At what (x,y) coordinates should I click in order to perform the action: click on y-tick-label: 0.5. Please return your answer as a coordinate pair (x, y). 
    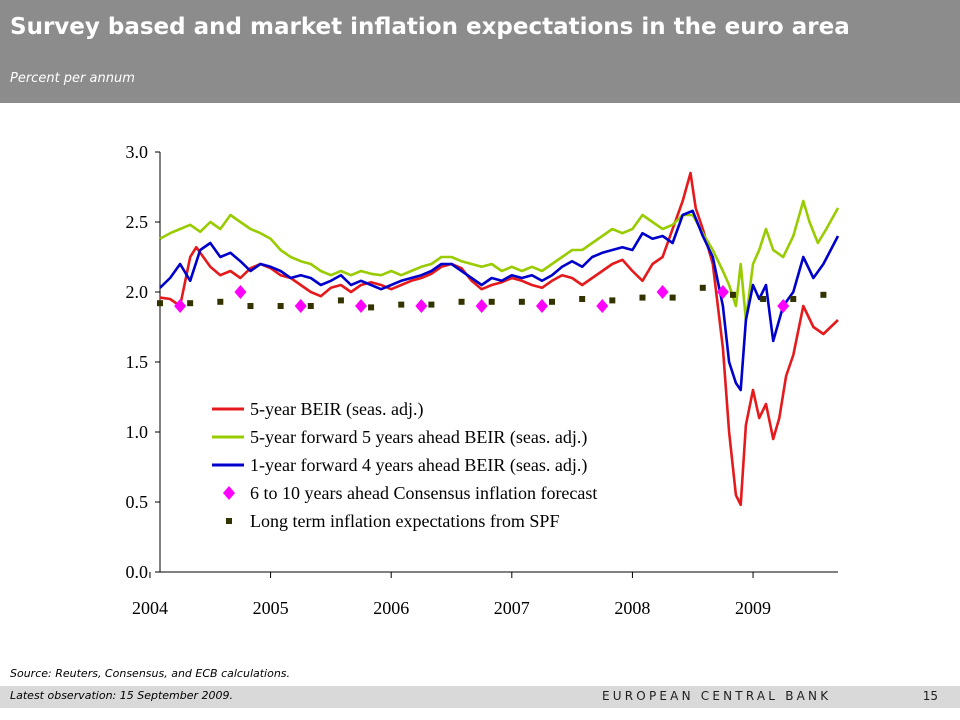
    Looking at the image, I should click on (137, 502).